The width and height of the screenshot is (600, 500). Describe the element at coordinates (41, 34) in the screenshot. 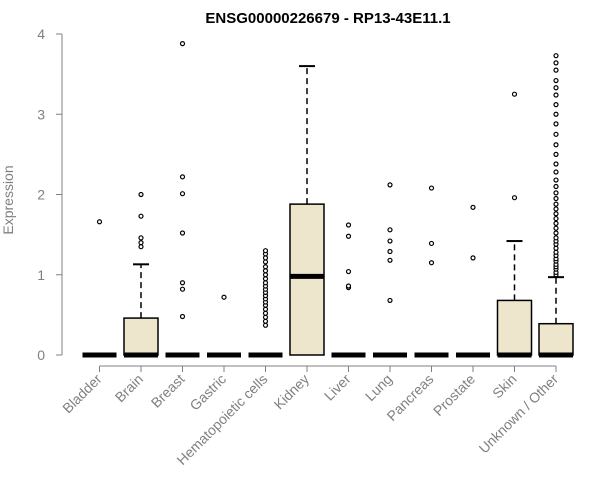

I see `y-tick-label: 4` at that location.